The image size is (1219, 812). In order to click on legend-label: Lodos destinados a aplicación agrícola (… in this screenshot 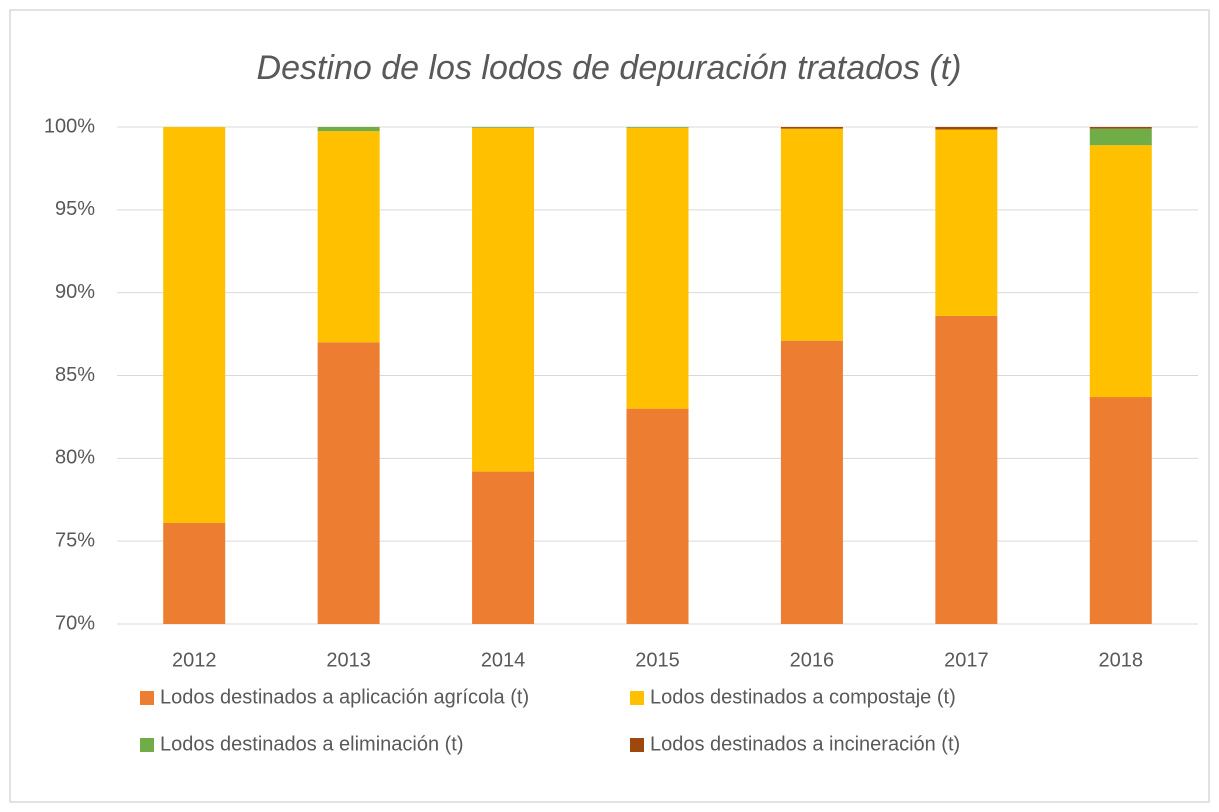, I will do `click(344, 697)`.